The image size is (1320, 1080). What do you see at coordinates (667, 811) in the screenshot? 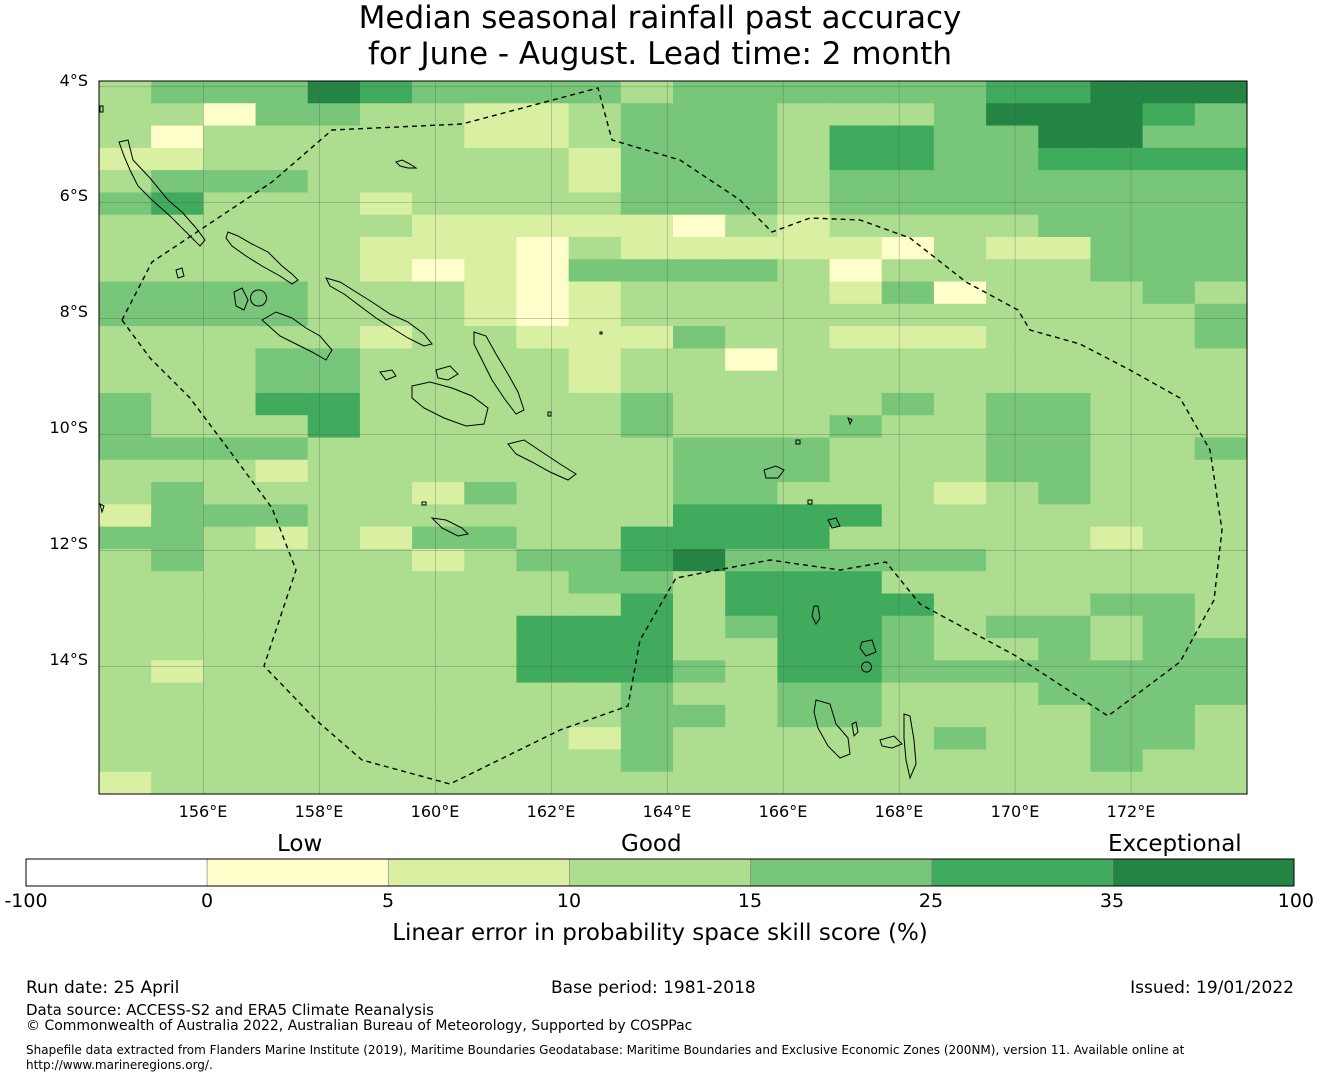
I see `lon-label: 164°E` at bounding box center [667, 811].